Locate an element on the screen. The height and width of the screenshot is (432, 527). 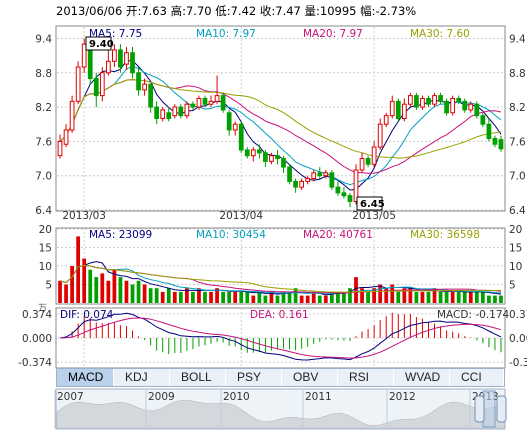
macd-y-tick-right: 0.374 is located at coordinates (518, 315).